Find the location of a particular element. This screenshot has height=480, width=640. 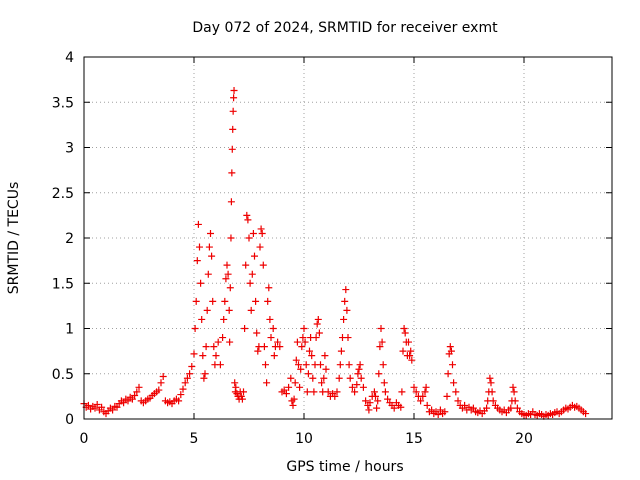

y-tick-label: 2.5 is located at coordinates (63, 194).